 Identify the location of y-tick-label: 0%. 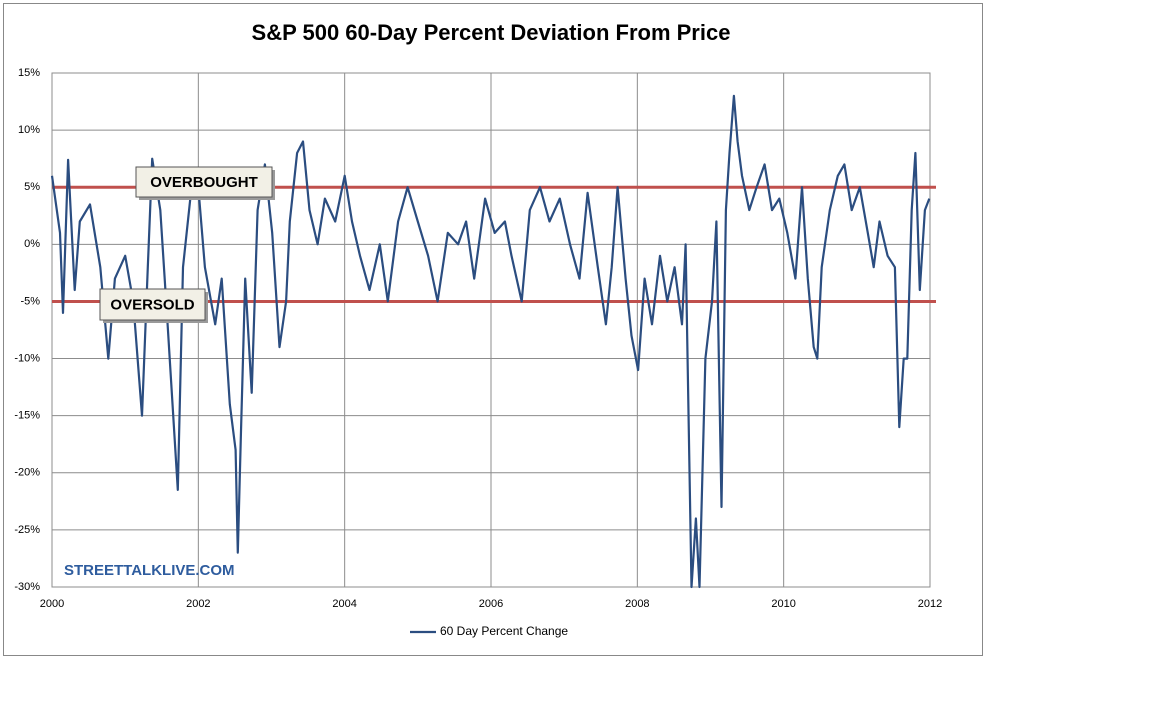
(32, 244).